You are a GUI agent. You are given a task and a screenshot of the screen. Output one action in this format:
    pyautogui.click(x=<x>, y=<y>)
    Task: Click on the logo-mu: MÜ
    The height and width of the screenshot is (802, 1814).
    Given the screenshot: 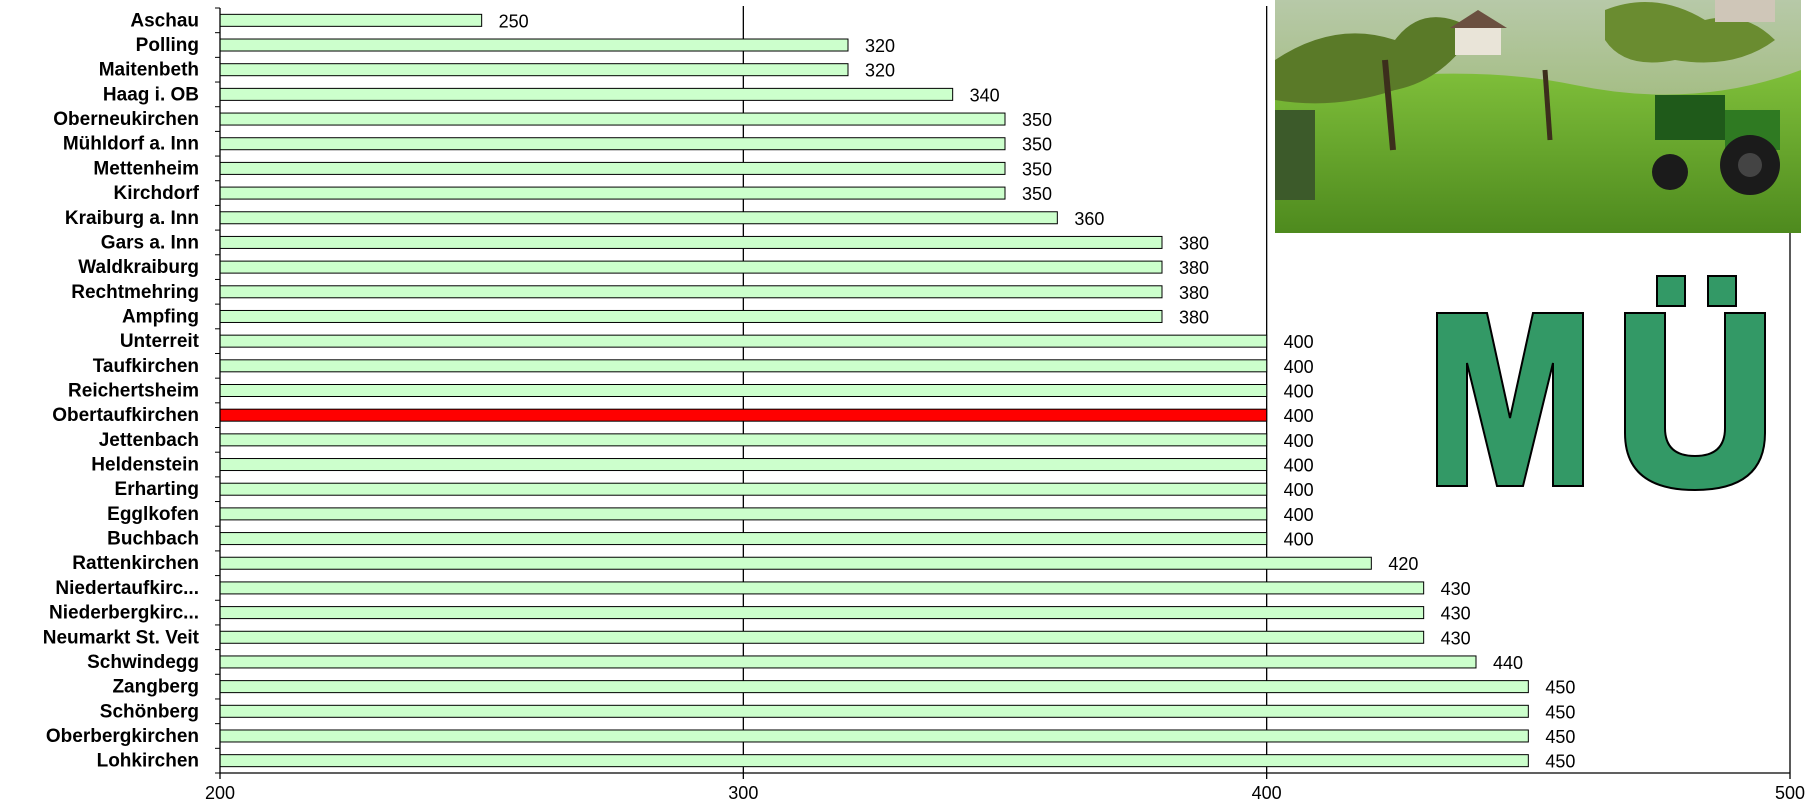 What is the action you would take?
    pyautogui.click(x=1619, y=382)
    